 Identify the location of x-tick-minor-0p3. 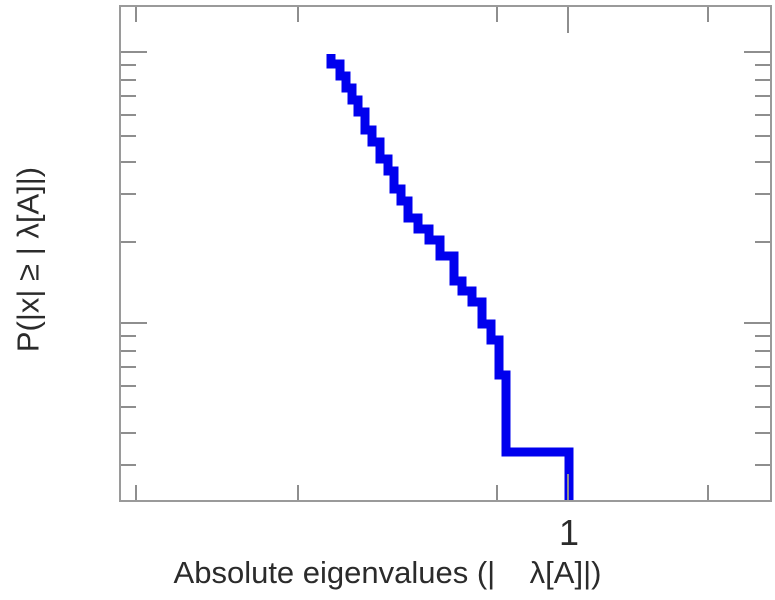
(136, 492).